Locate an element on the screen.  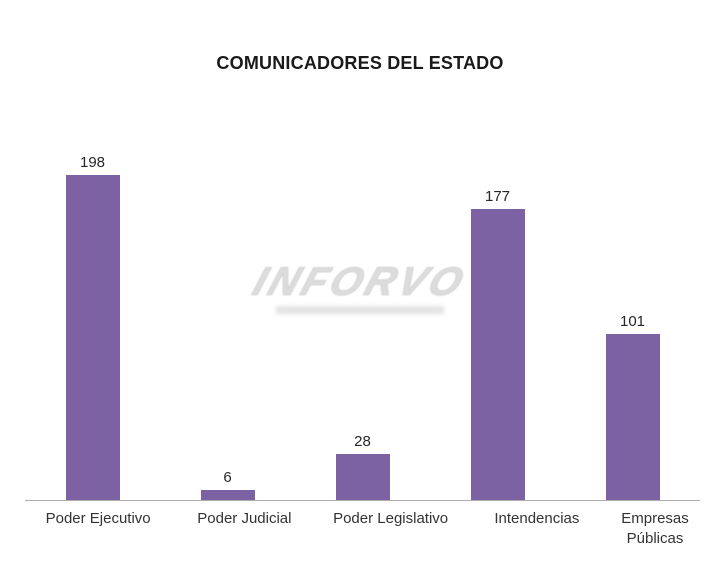
bar-value-label: 177 is located at coordinates (497, 196).